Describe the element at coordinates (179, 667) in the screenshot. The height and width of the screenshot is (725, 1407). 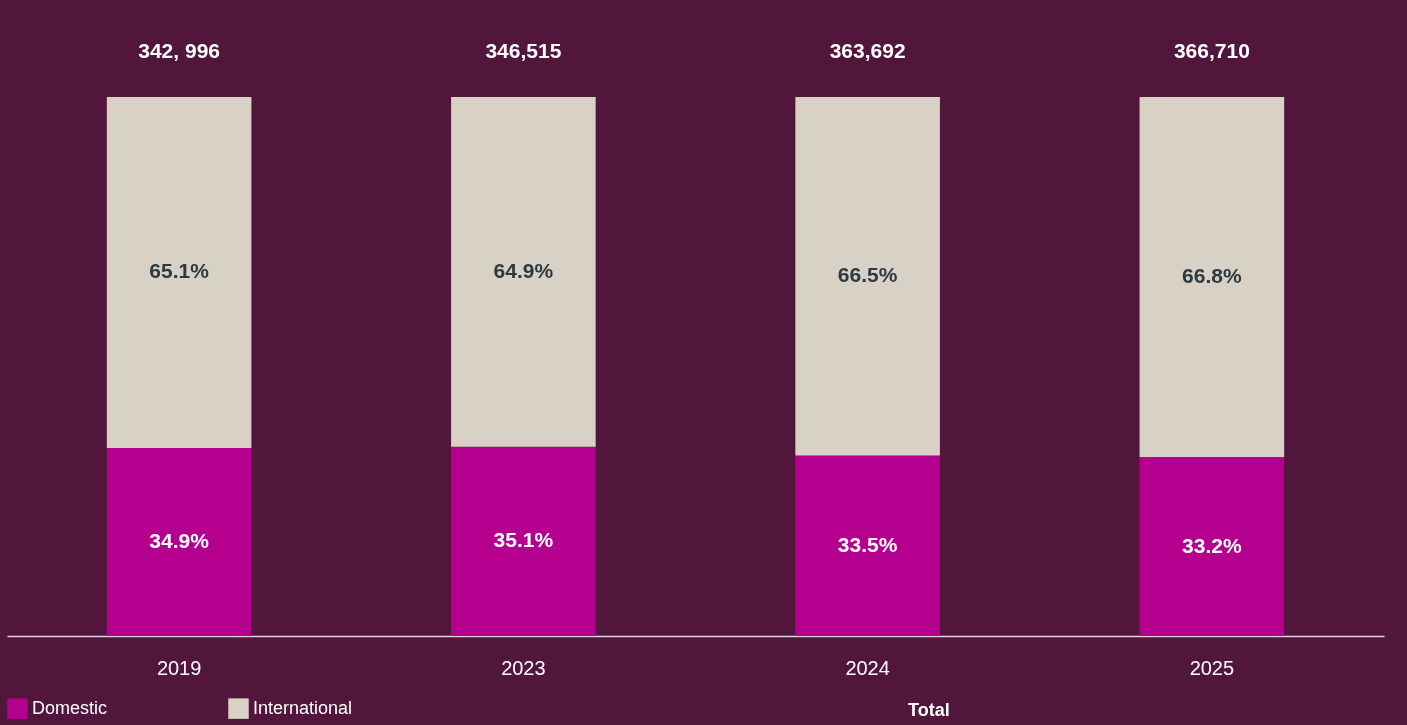
I see `x-tick-label: 2019` at that location.